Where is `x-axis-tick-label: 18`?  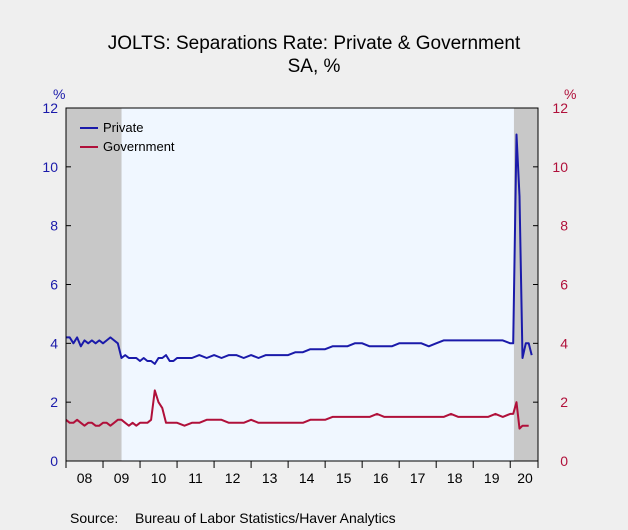
x-axis-tick-label: 18 is located at coordinates (455, 478).